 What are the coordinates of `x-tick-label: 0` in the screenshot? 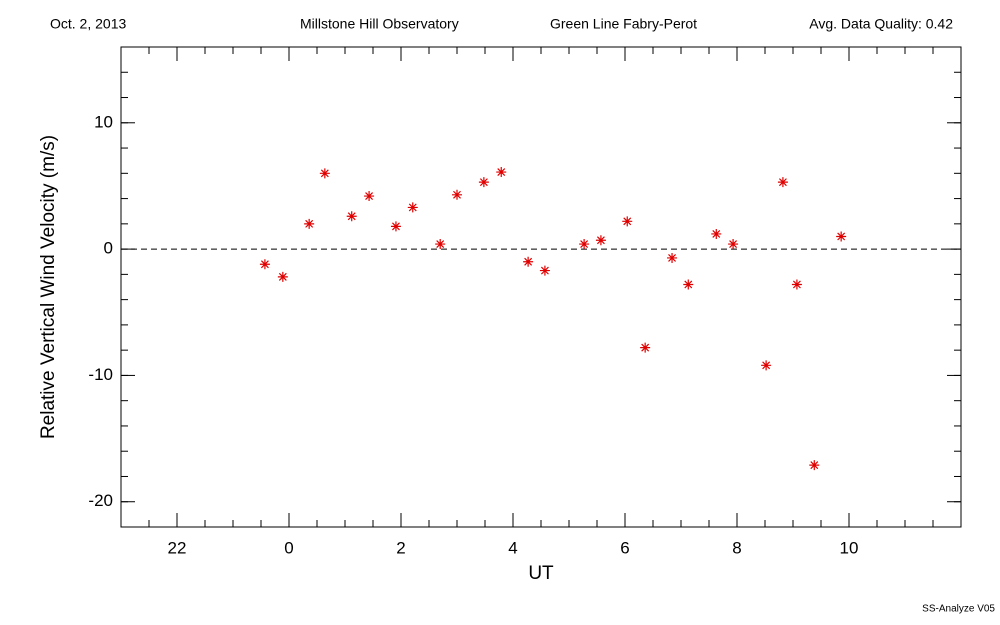 It's located at (288, 547).